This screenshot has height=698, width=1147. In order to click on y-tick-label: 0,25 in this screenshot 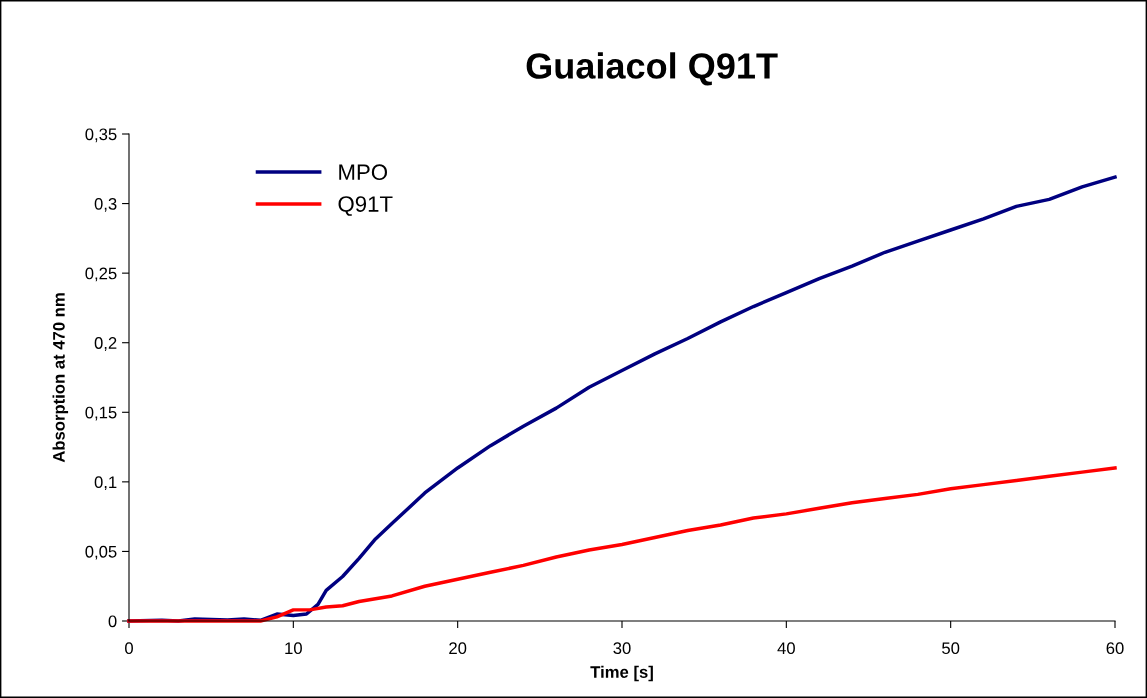, I will do `click(101, 274)`.